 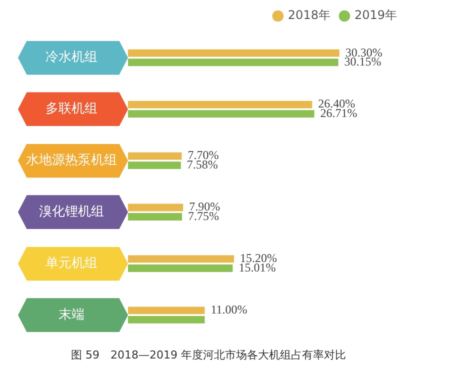 I want to click on data-label: 11.00%, so click(x=229, y=309).